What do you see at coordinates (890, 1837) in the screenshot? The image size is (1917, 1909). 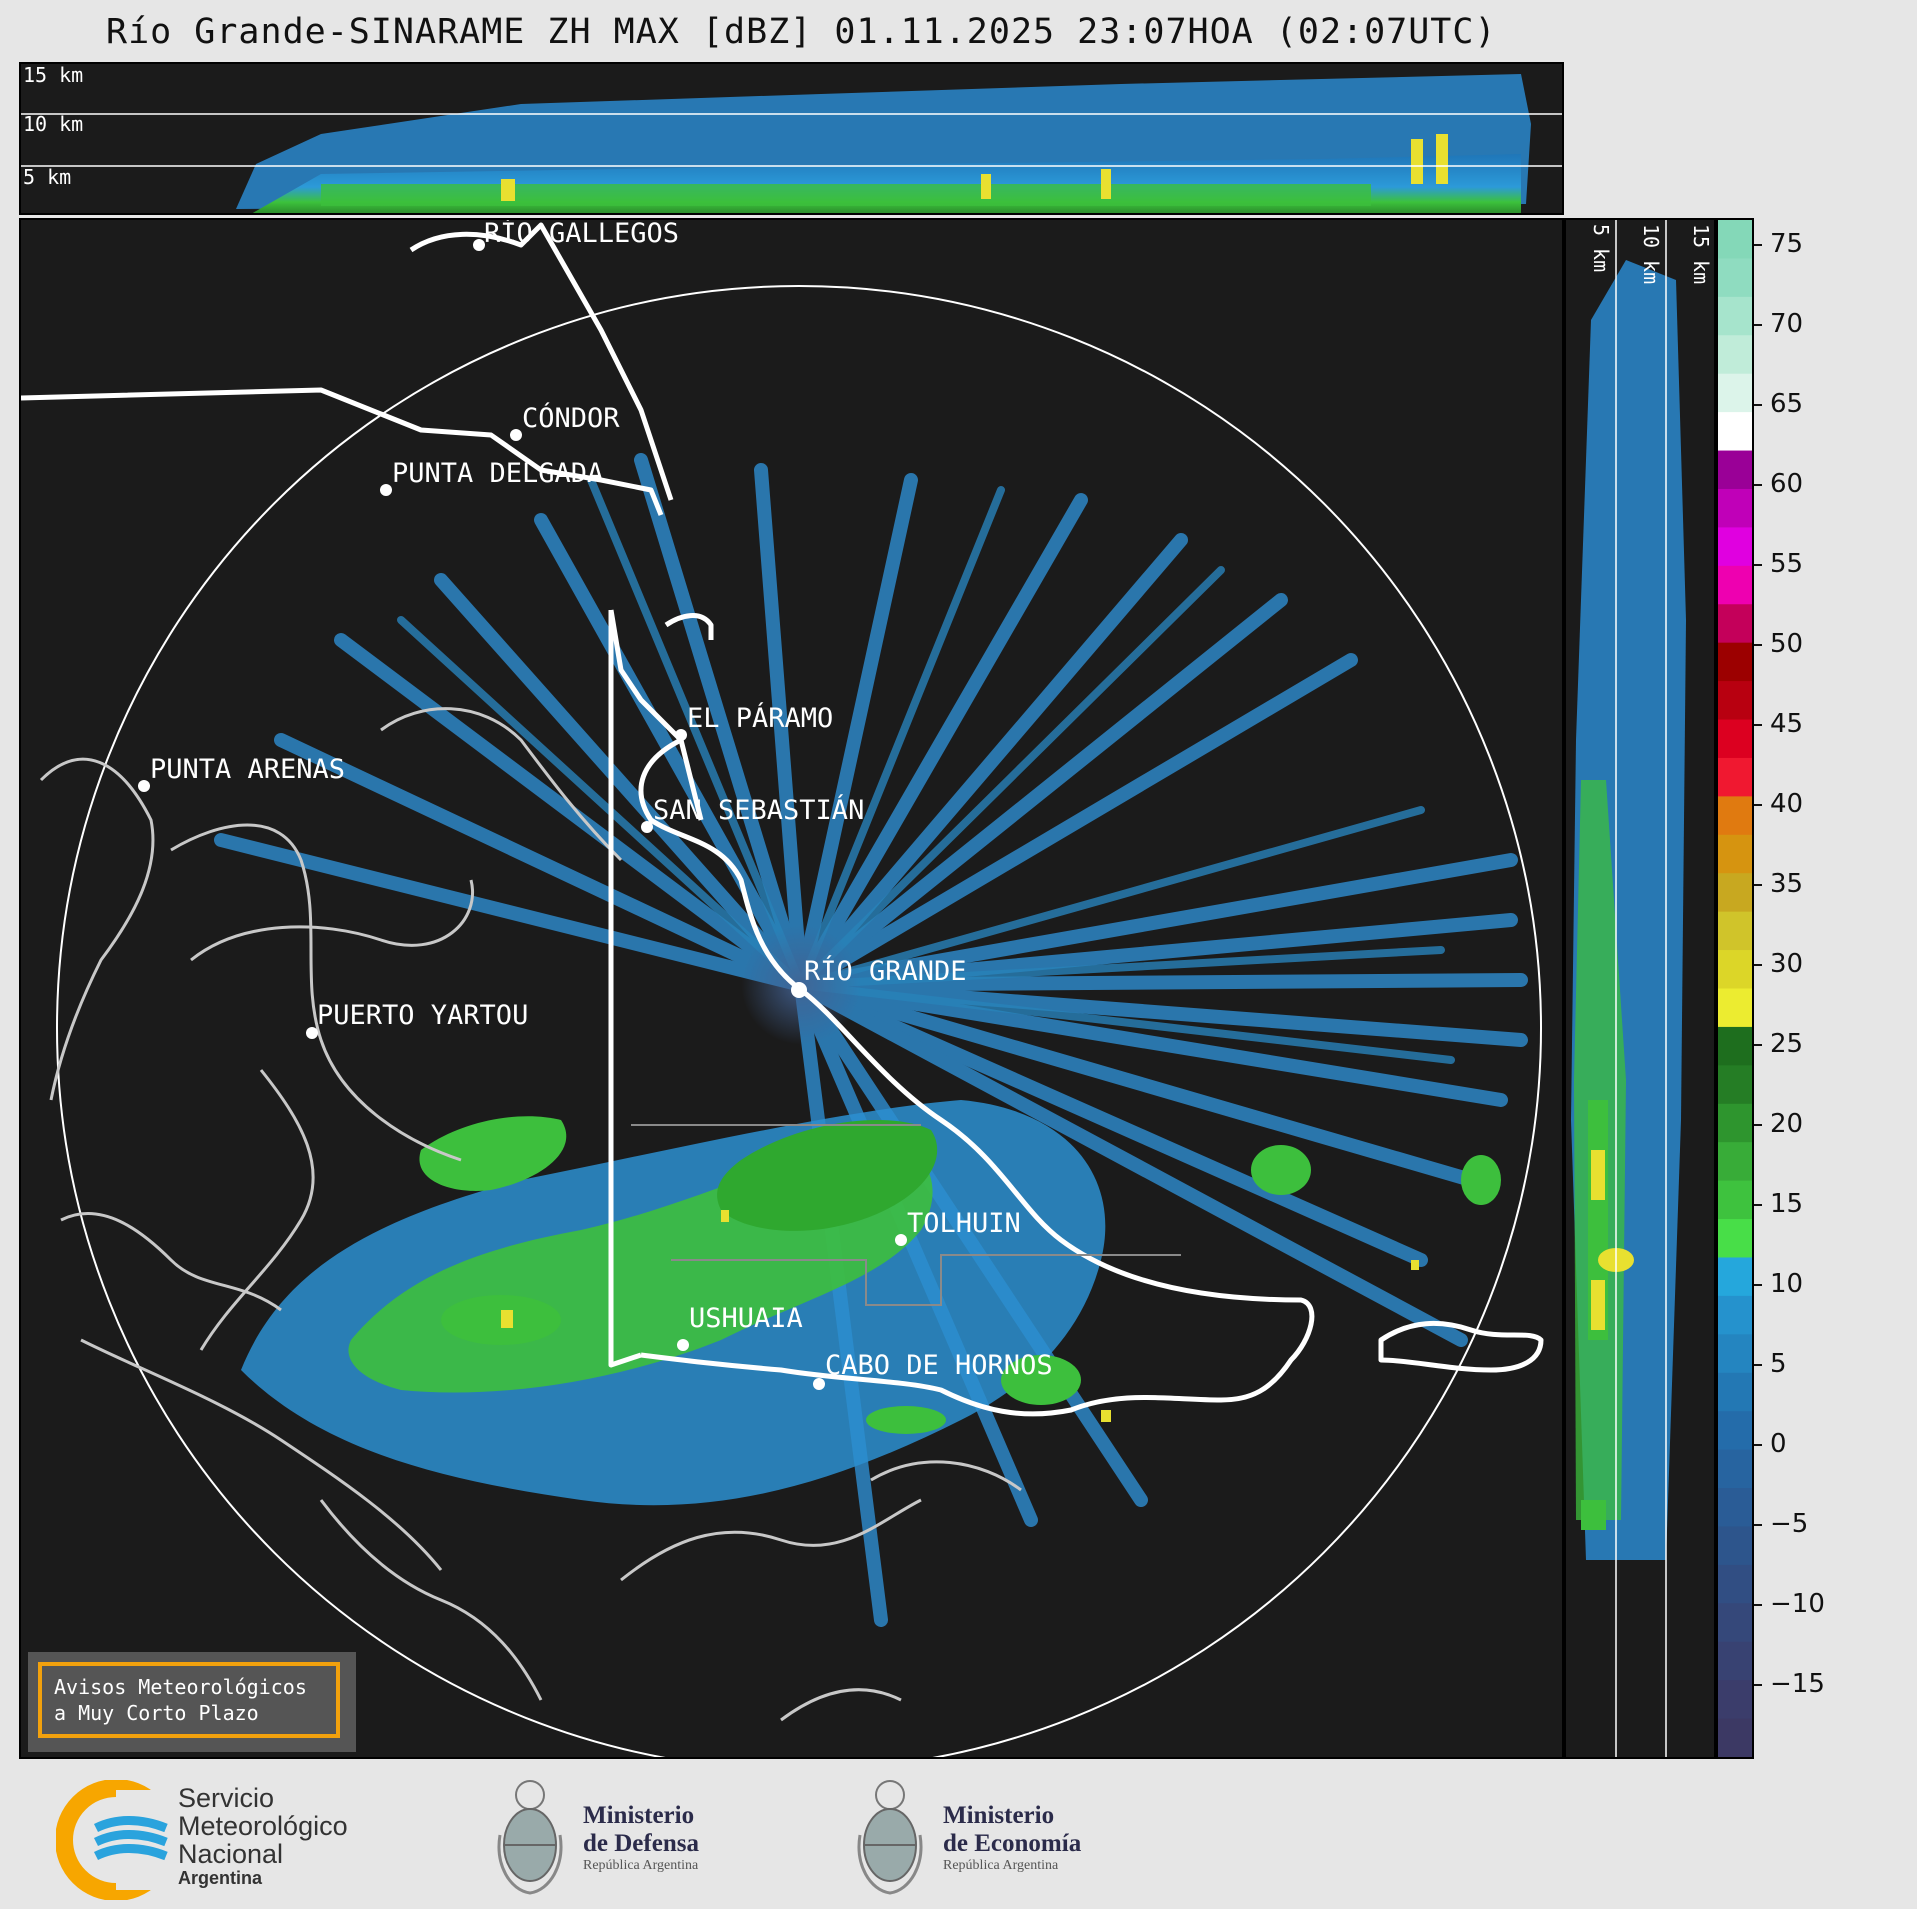 I see `coat-of-arms-icon` at bounding box center [890, 1837].